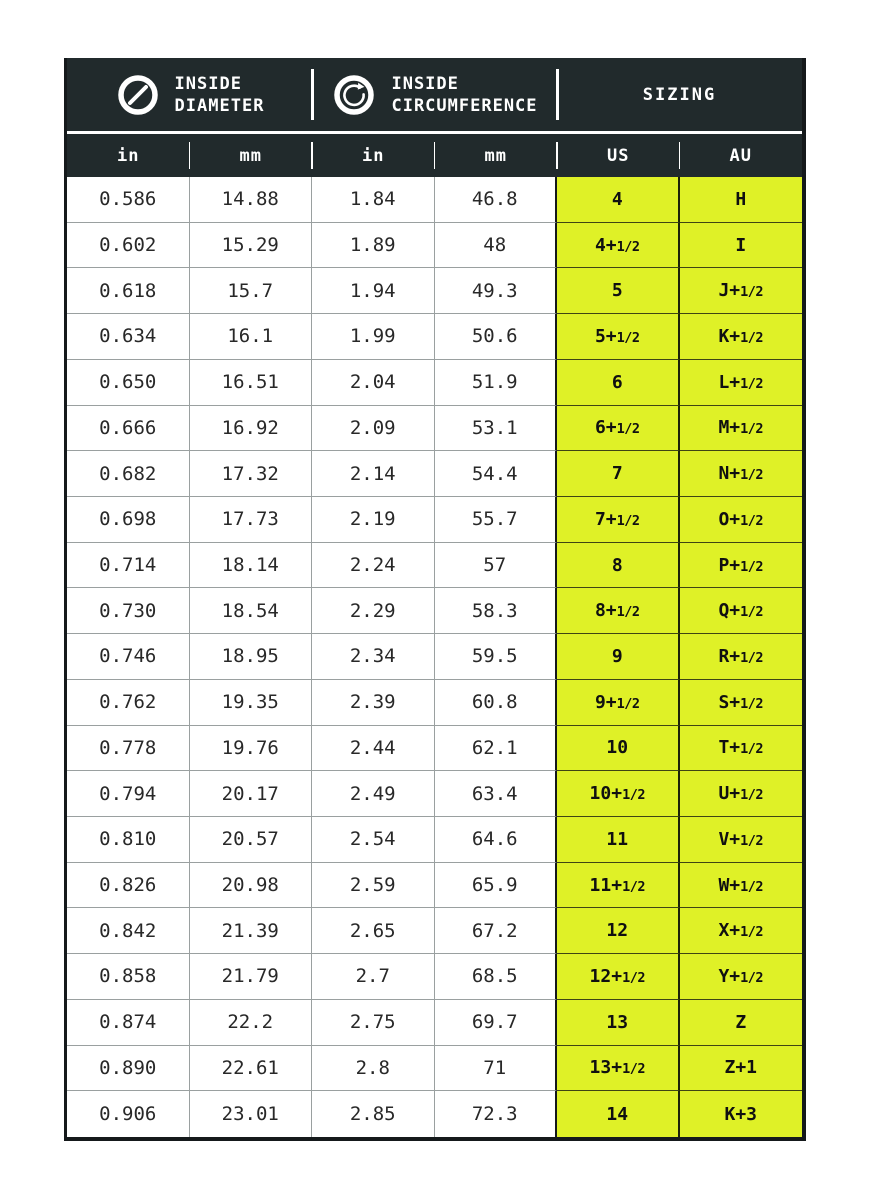 Image resolution: width=870 pixels, height=1200 pixels. Describe the element at coordinates (618, 200) in the screenshot. I see `cell-us-size: 4` at that location.